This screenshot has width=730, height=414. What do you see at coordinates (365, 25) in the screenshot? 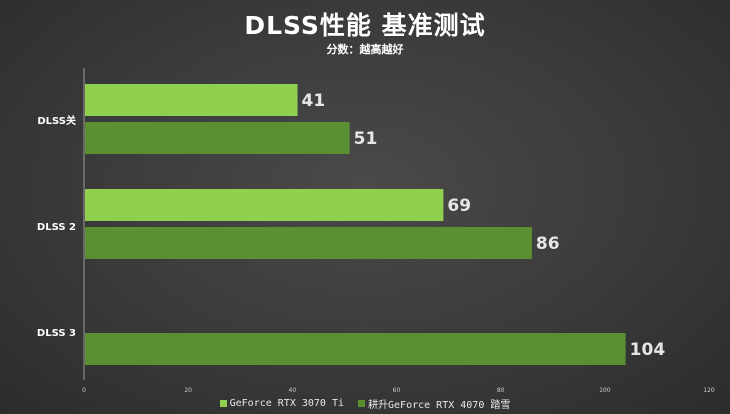
I see `chart-title: DLSS性能 基准测试` at bounding box center [365, 25].